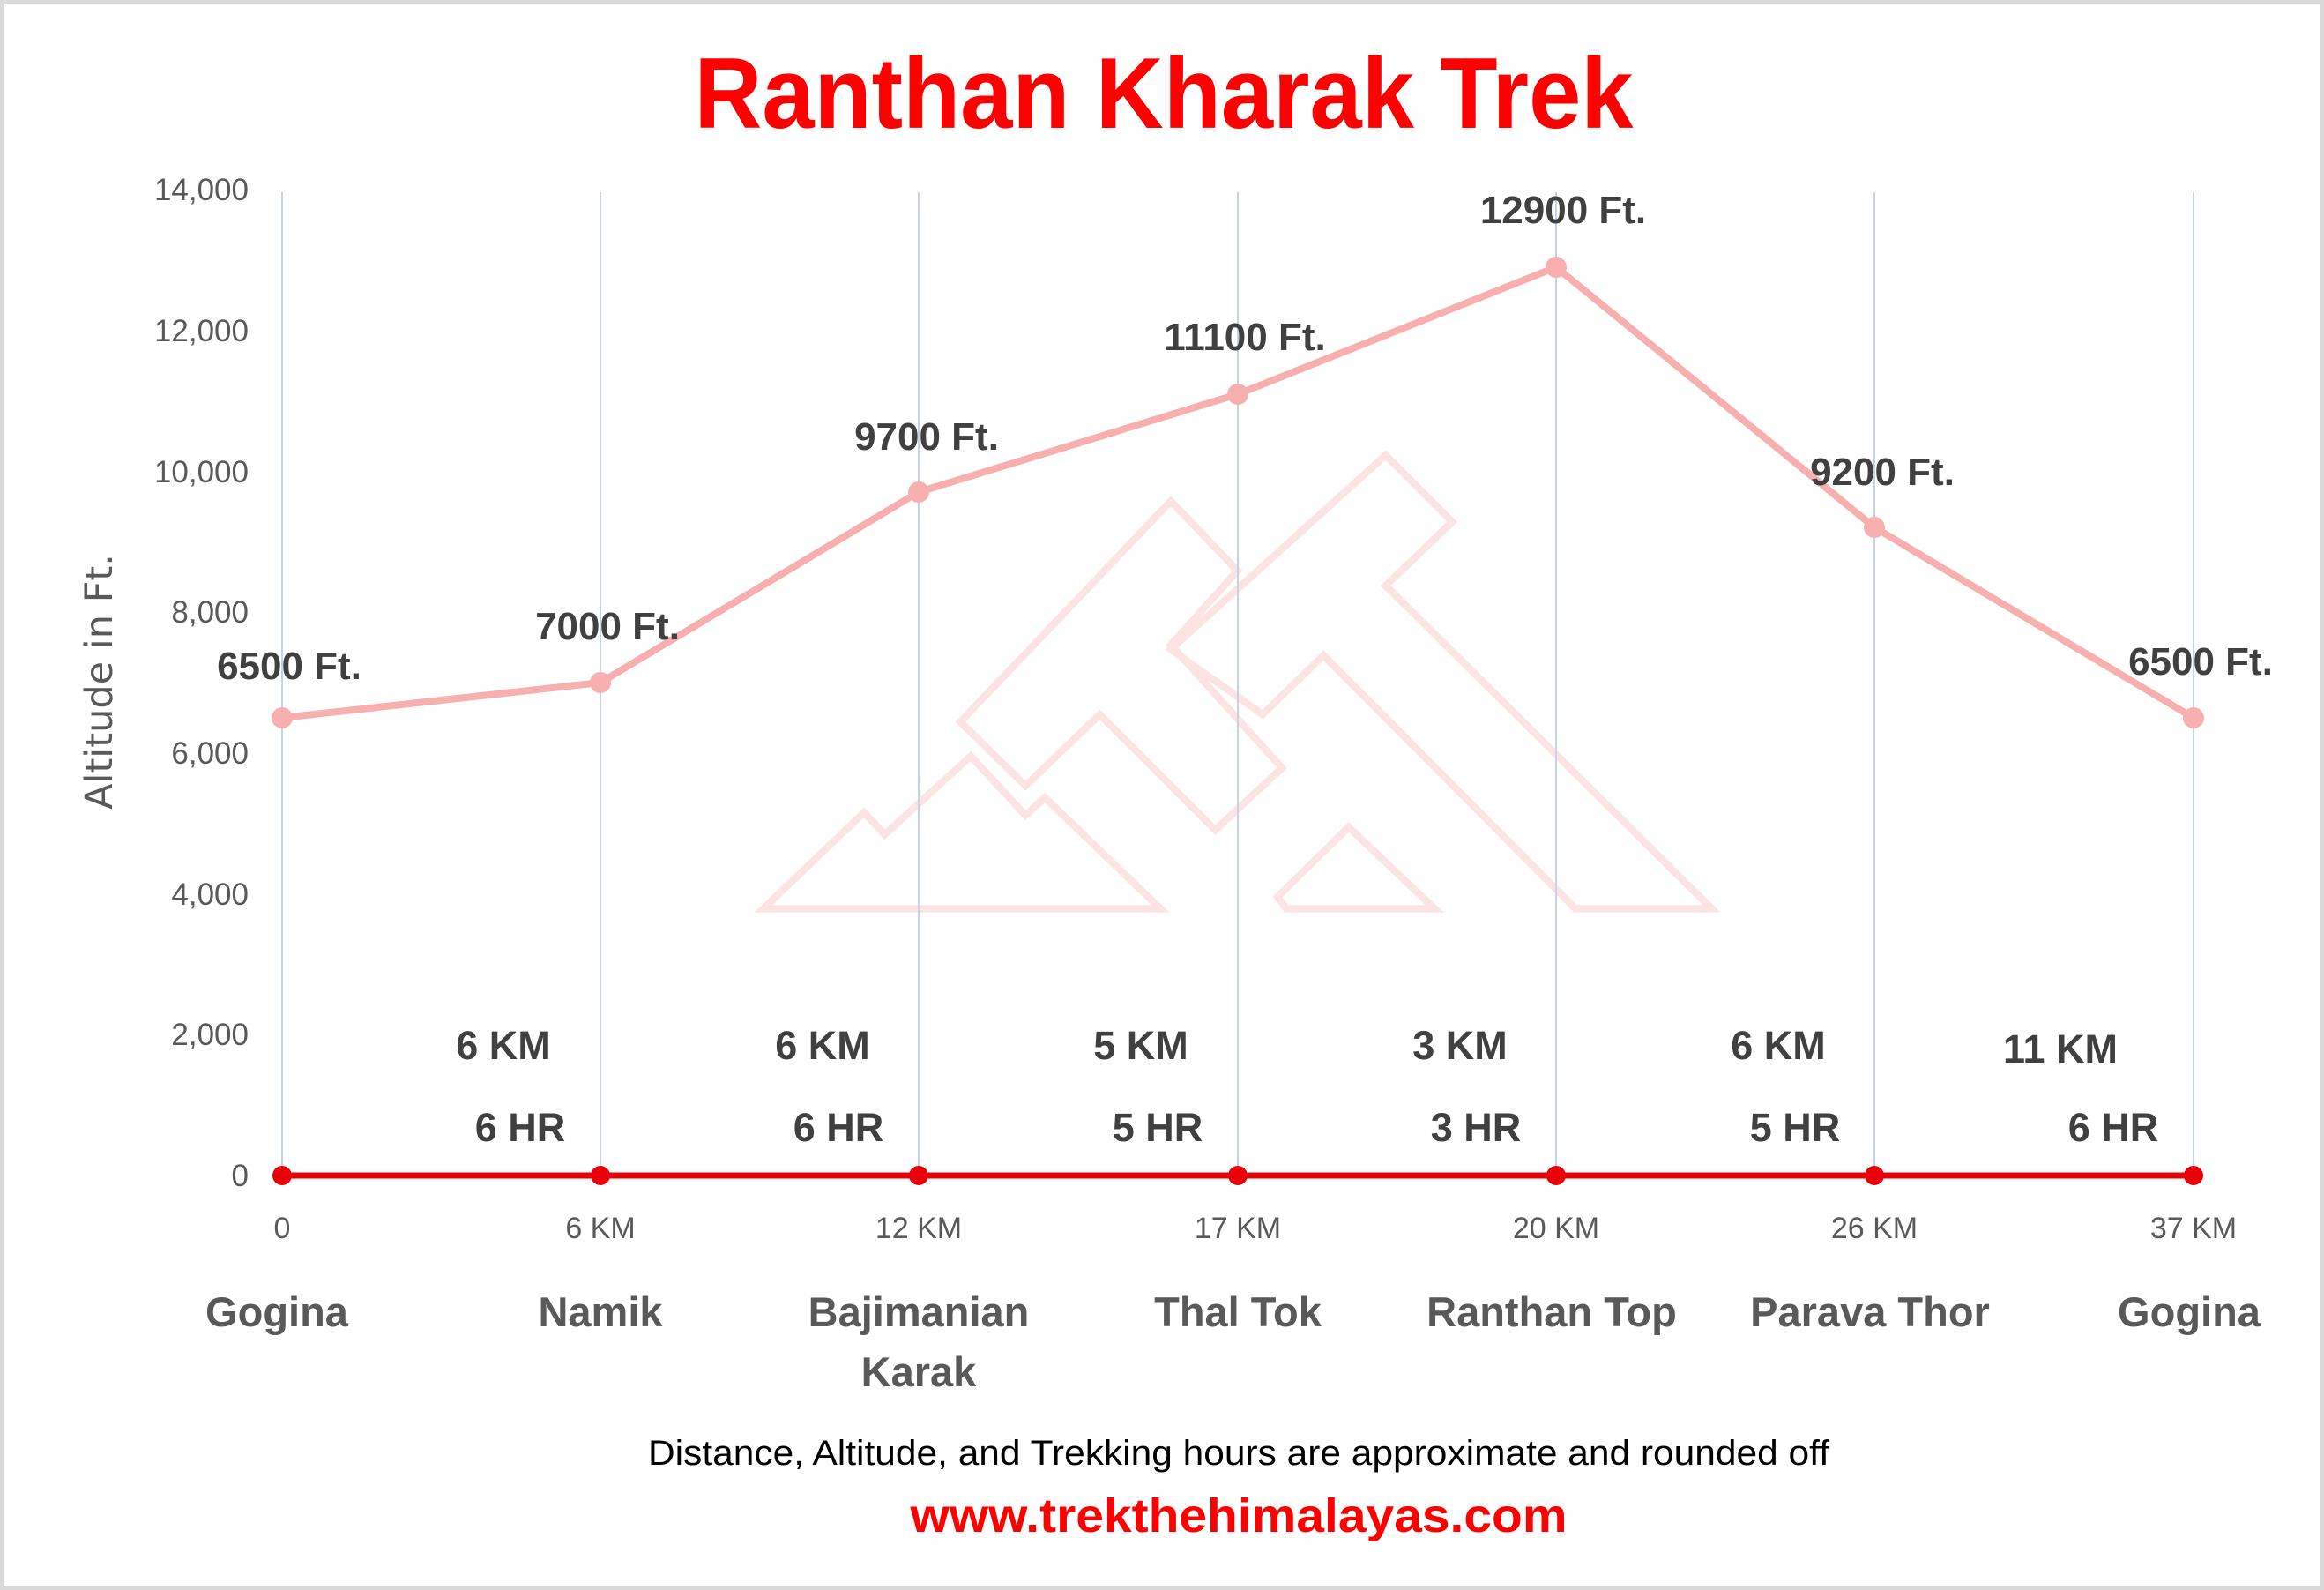 This screenshot has height=1590, width=2324. What do you see at coordinates (1563, 211) in the screenshot?
I see `altitude-label: 12900 Ft.` at bounding box center [1563, 211].